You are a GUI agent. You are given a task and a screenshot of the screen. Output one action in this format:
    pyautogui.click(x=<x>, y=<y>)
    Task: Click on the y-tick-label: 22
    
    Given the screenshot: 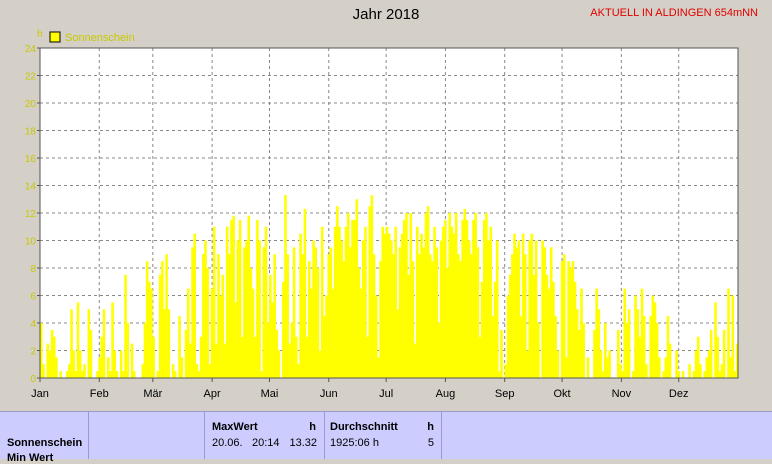 What is the action you would take?
    pyautogui.click(x=31, y=77)
    